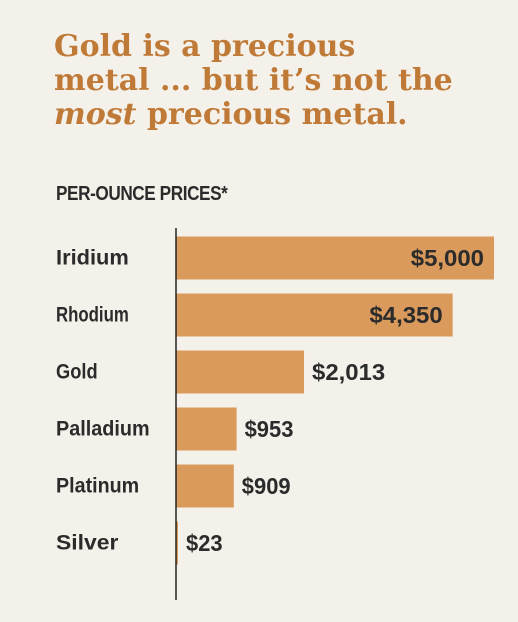  I want to click on value-label: $23, so click(204, 543).